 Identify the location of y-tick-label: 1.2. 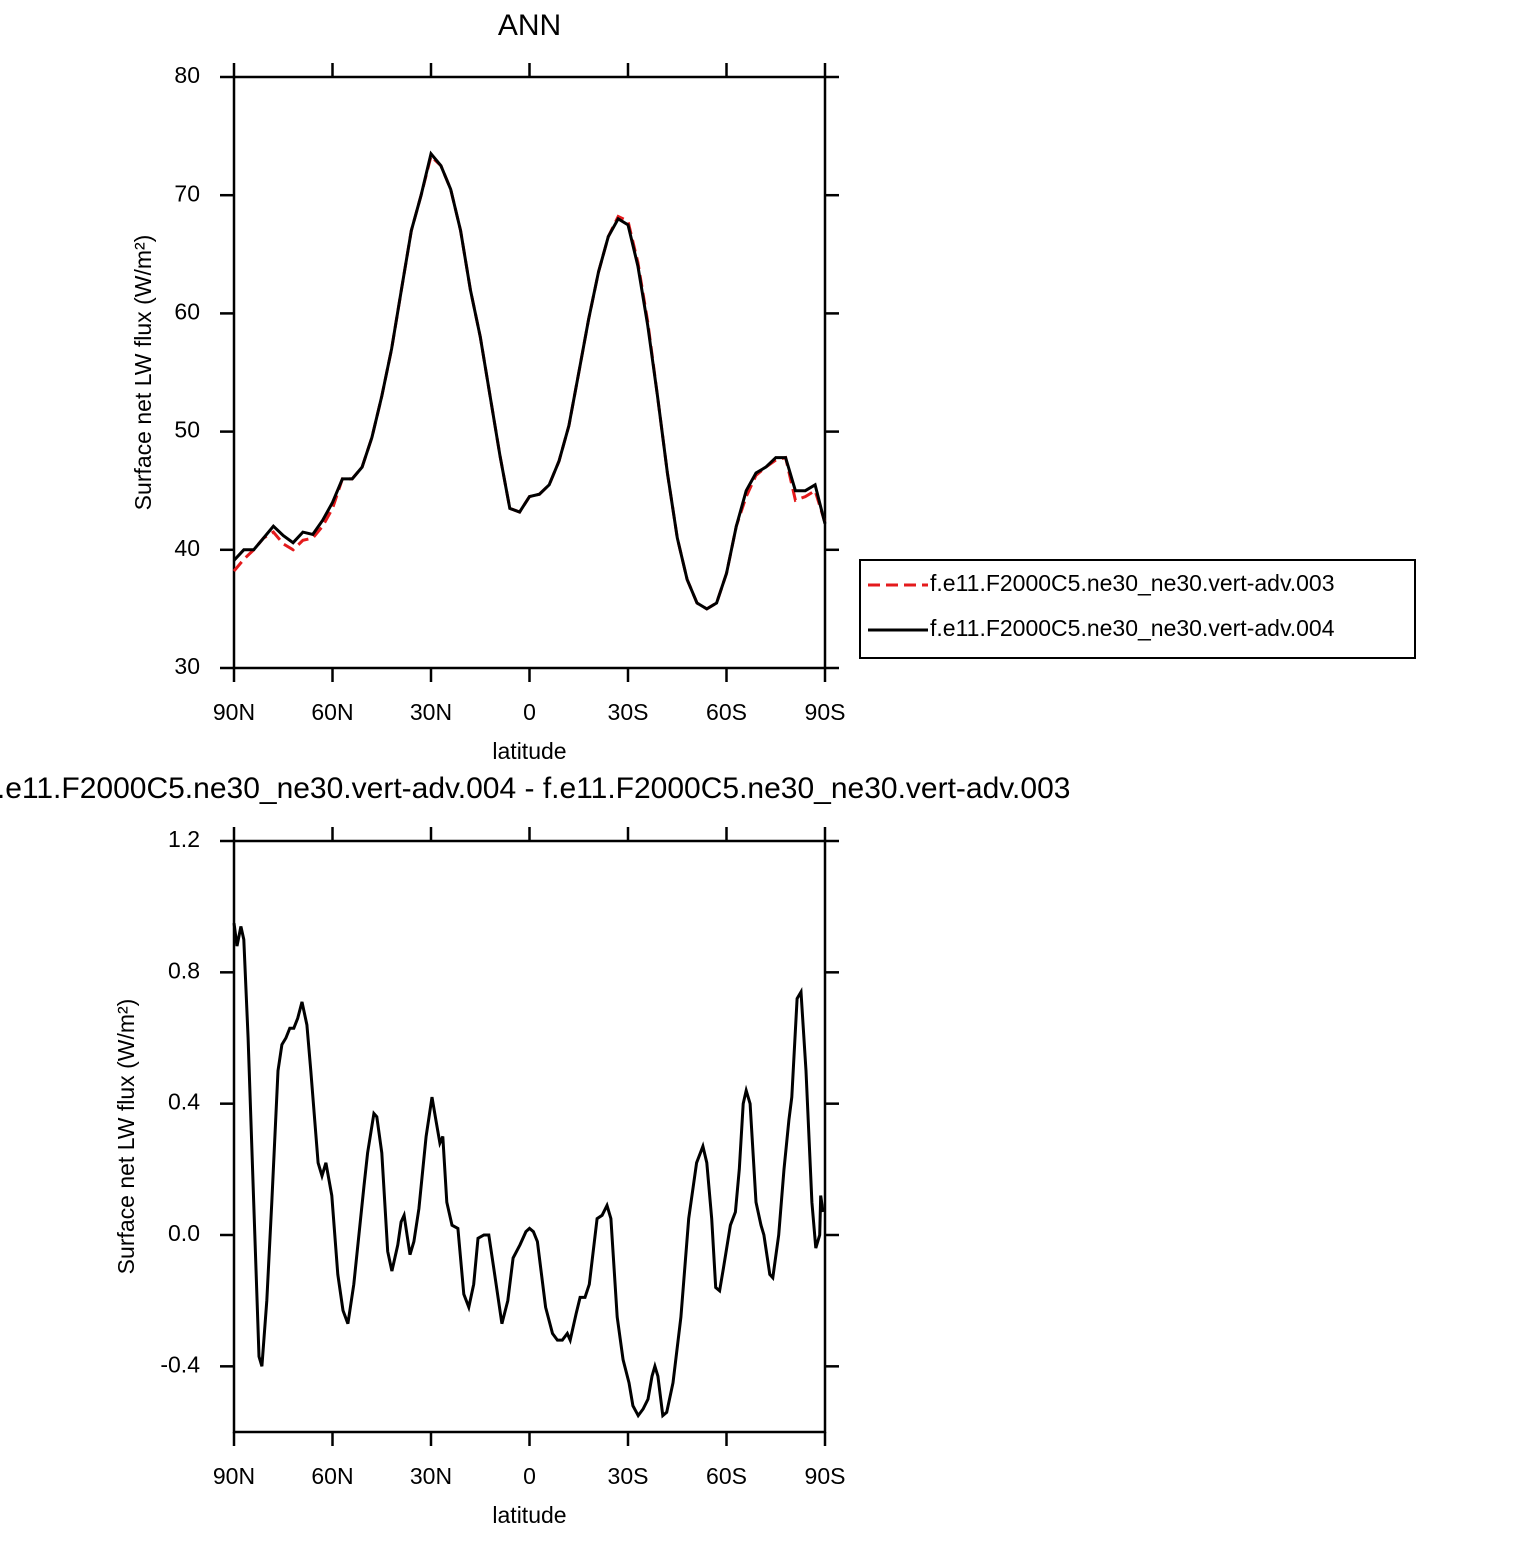
(184, 839).